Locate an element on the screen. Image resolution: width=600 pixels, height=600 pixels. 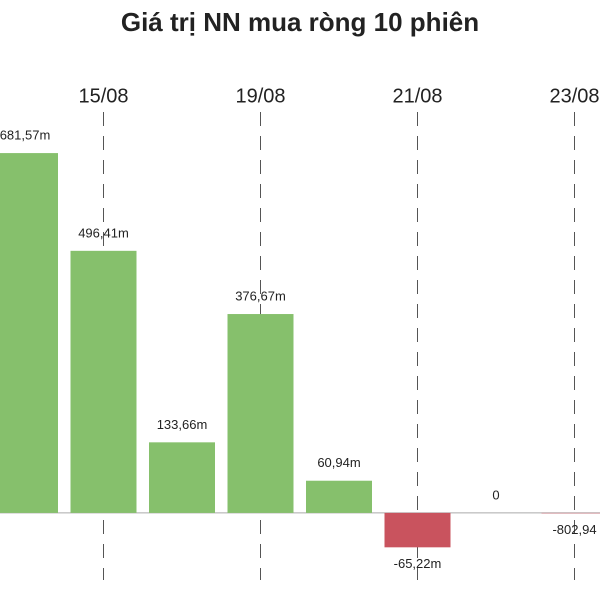
x-tick-label: 23/08 is located at coordinates (574, 96).